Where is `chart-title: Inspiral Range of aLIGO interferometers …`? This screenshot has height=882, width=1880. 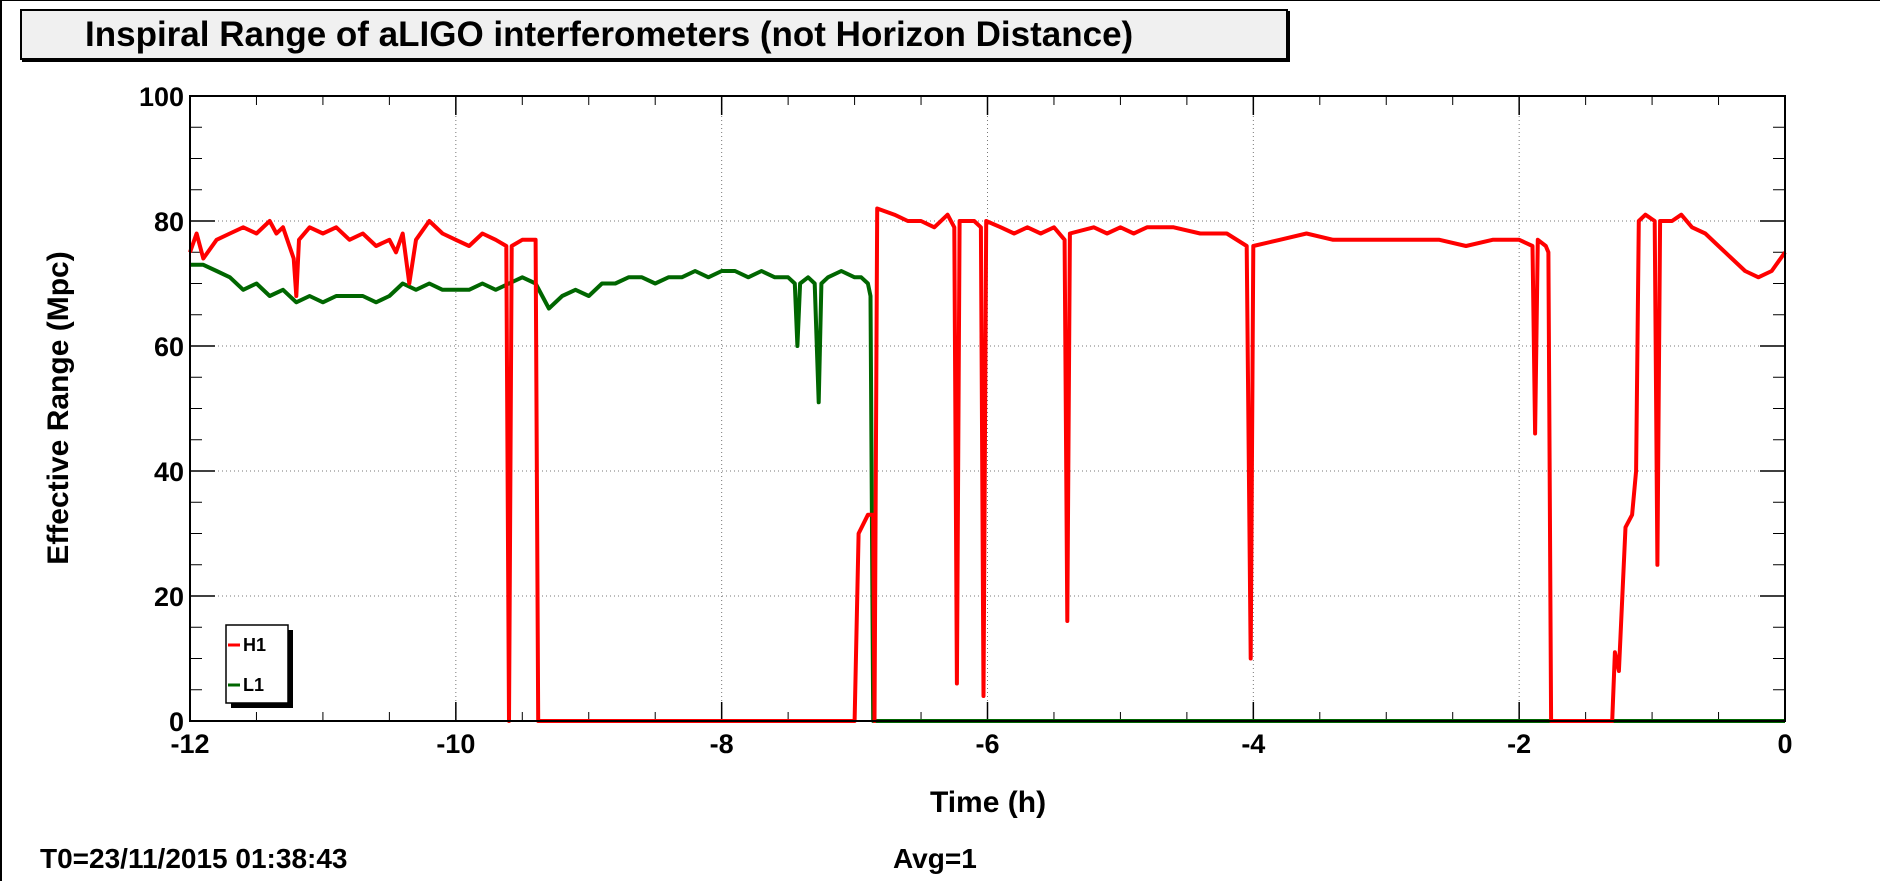 chart-title: Inspiral Range of aLIGO interferometers … is located at coordinates (609, 34).